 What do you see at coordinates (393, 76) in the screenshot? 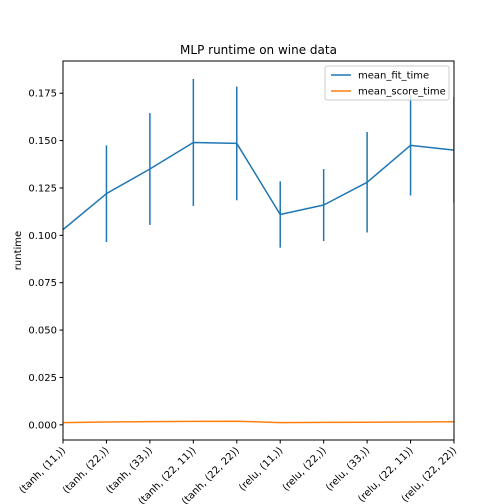
I see `legend-entry-mean-fit-time: mean_fit_time` at bounding box center [393, 76].